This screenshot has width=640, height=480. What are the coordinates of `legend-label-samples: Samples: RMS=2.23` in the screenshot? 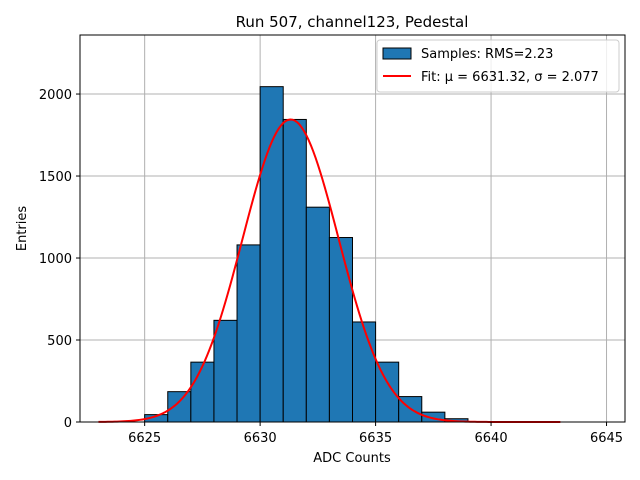 It's located at (487, 54).